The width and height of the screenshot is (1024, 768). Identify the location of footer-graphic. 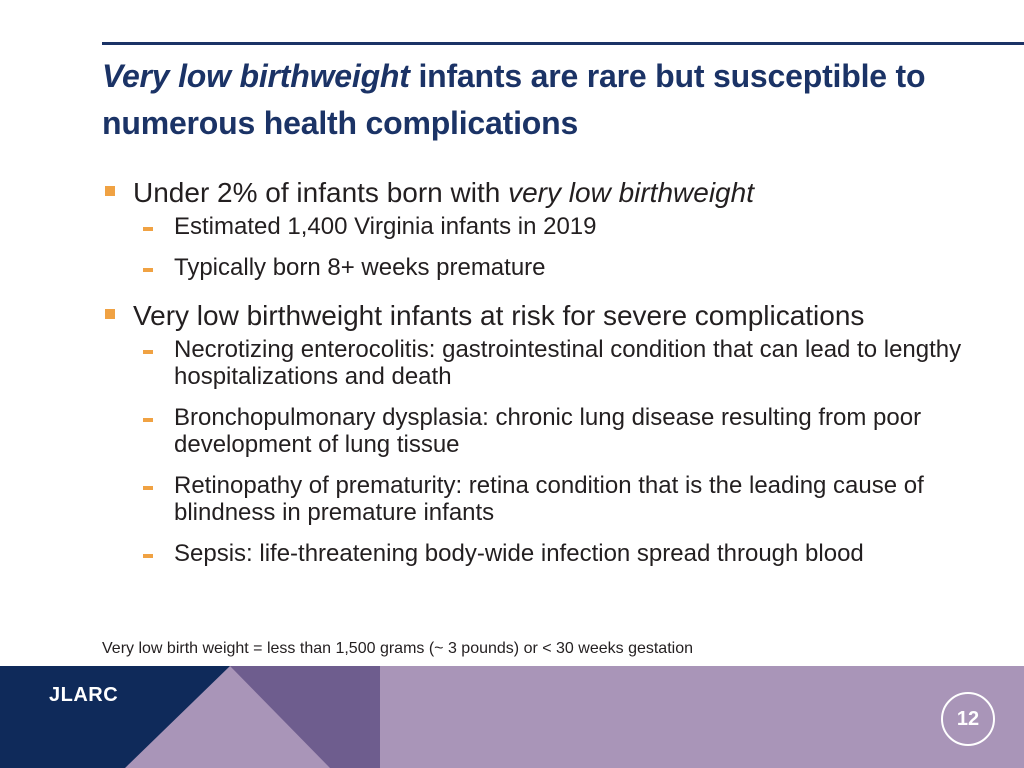
(190, 717).